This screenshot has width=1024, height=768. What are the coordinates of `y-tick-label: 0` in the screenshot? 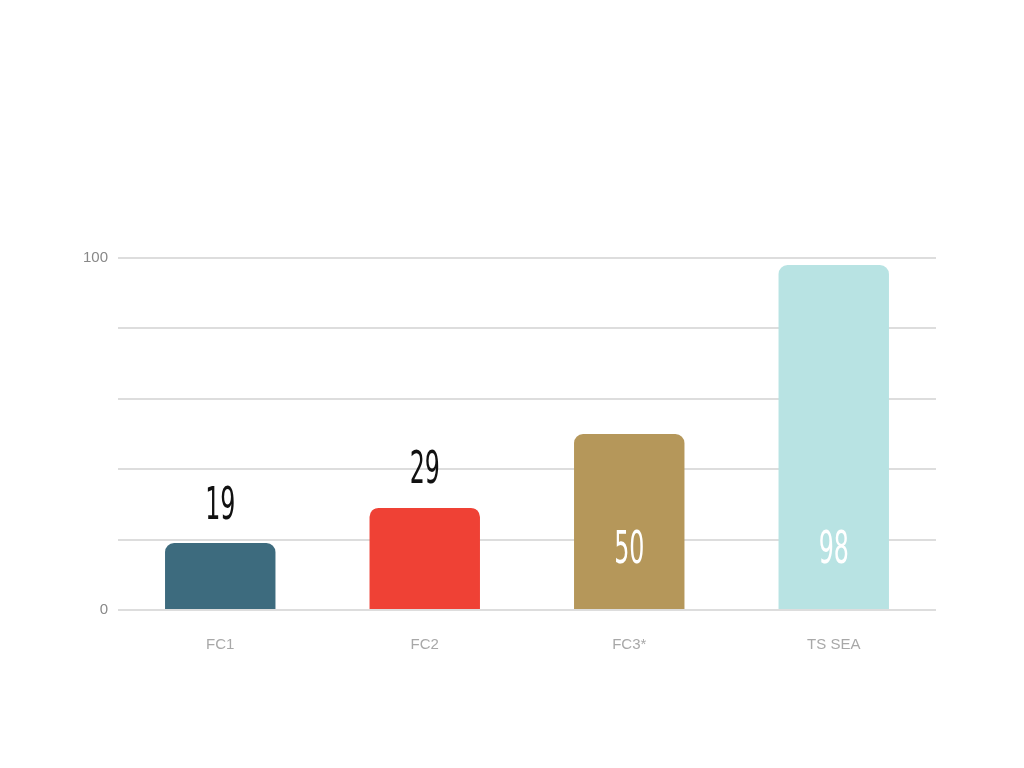 It's located at (103, 609).